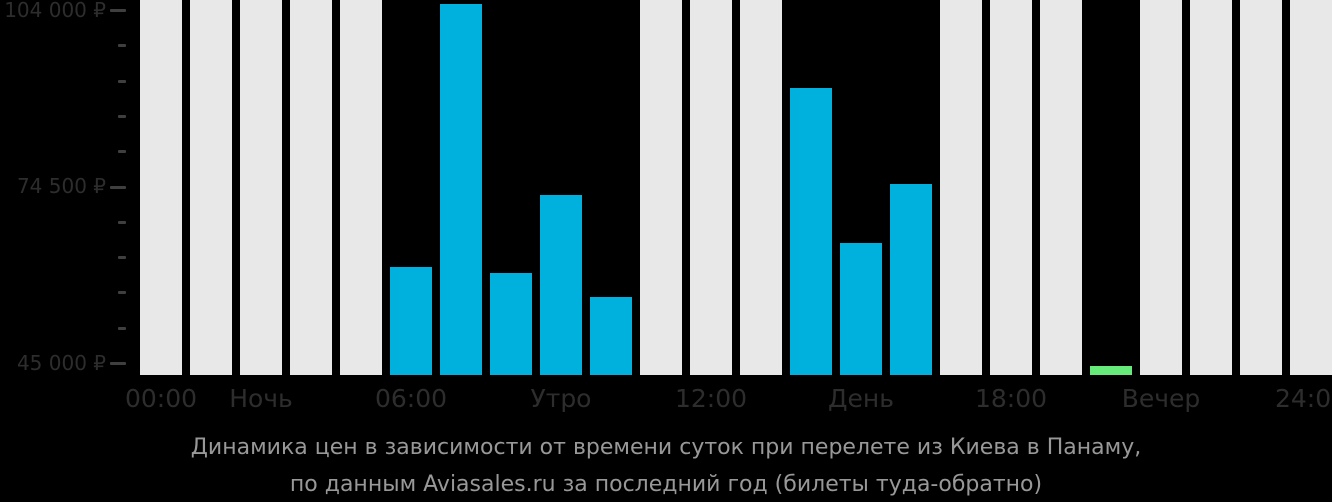  Describe the element at coordinates (861, 309) in the screenshot. I see `bar-slot-14-price` at that location.